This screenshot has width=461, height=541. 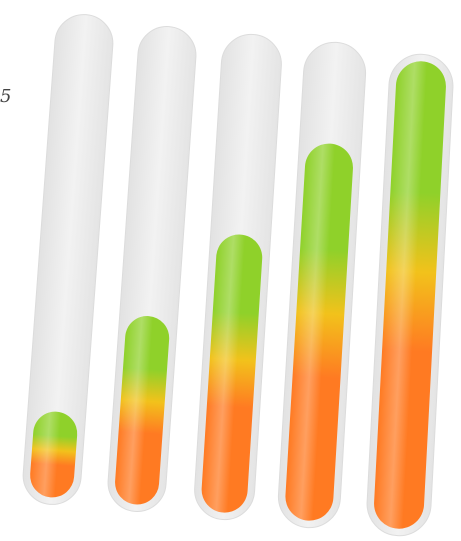 What do you see at coordinates (6, 96) in the screenshot?
I see `stray-glyph: 5` at bounding box center [6, 96].